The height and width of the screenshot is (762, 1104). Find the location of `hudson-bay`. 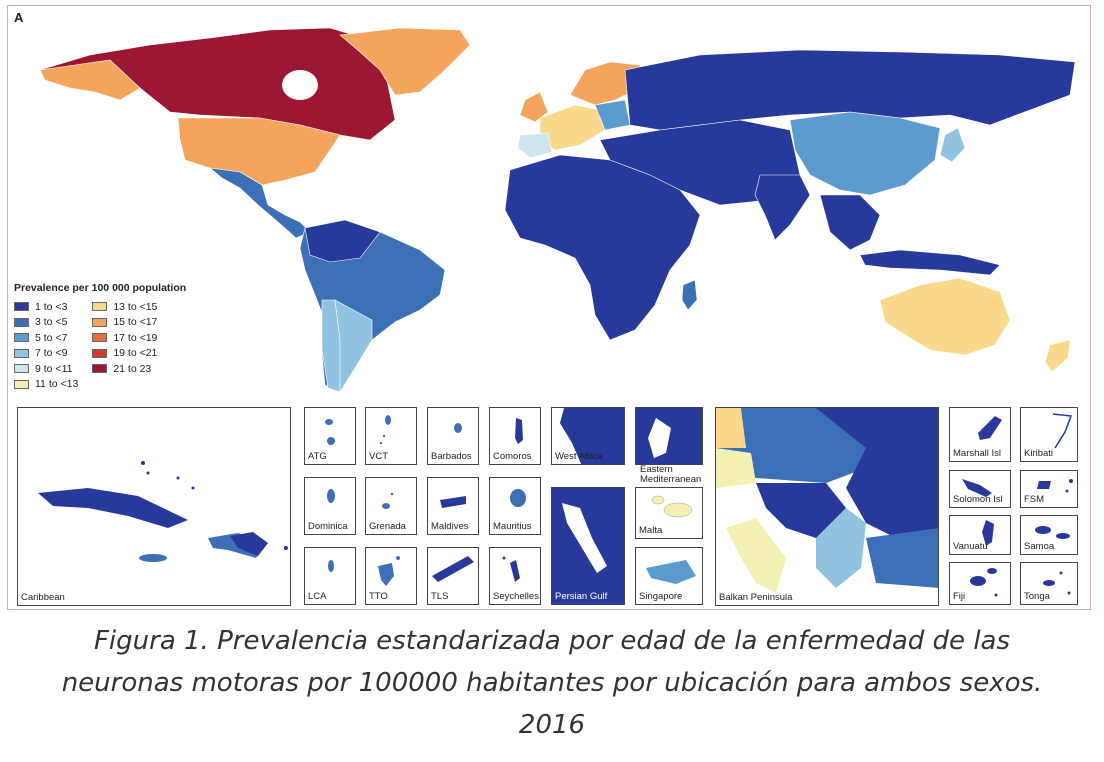

hudson-bay is located at coordinates (300, 85).